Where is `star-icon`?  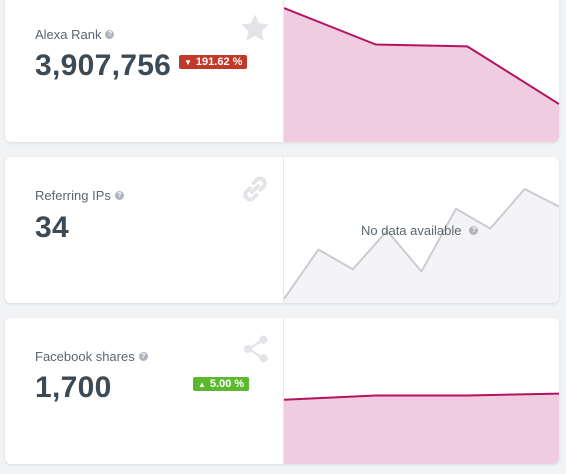 star-icon is located at coordinates (255, 28).